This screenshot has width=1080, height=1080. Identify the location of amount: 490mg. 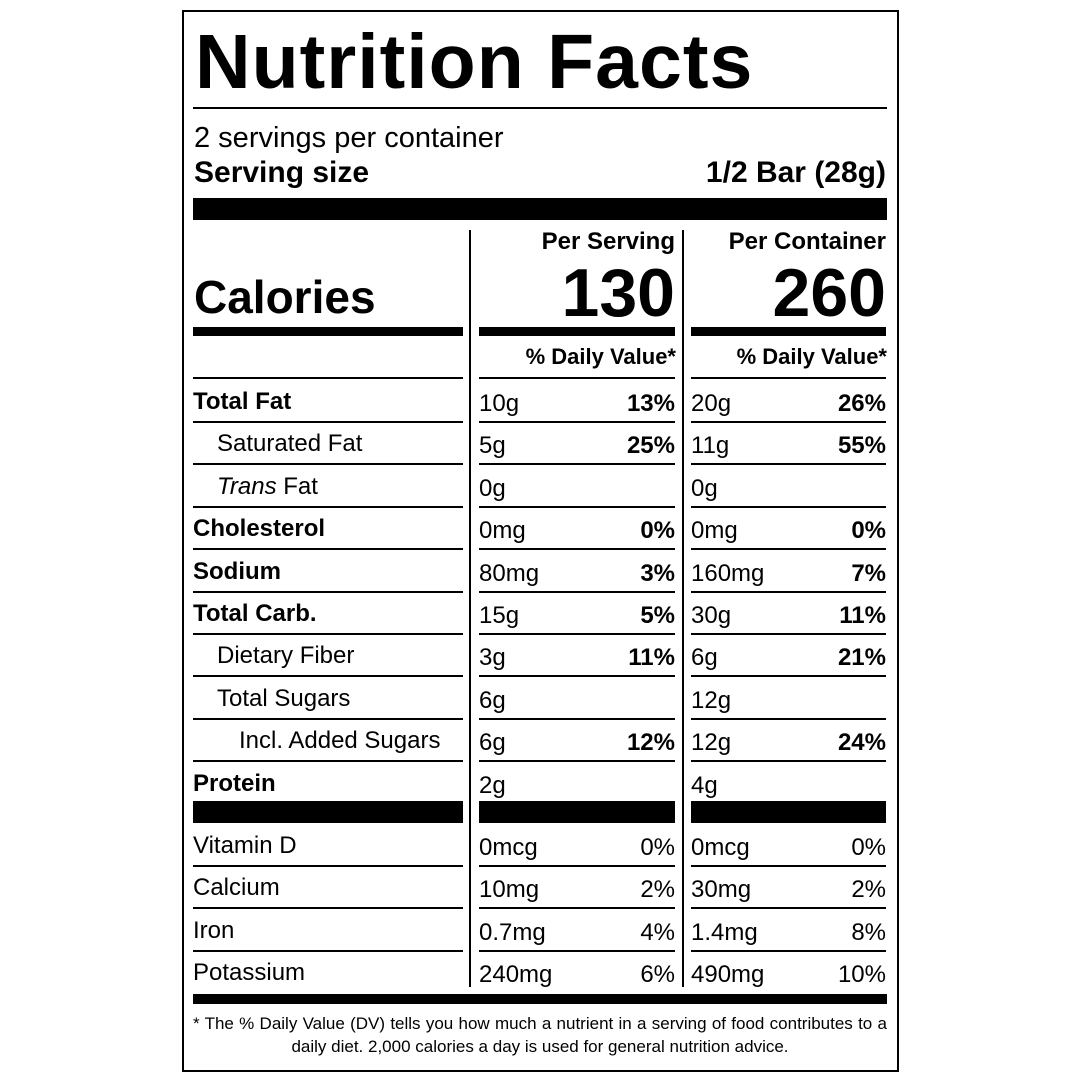
(728, 975).